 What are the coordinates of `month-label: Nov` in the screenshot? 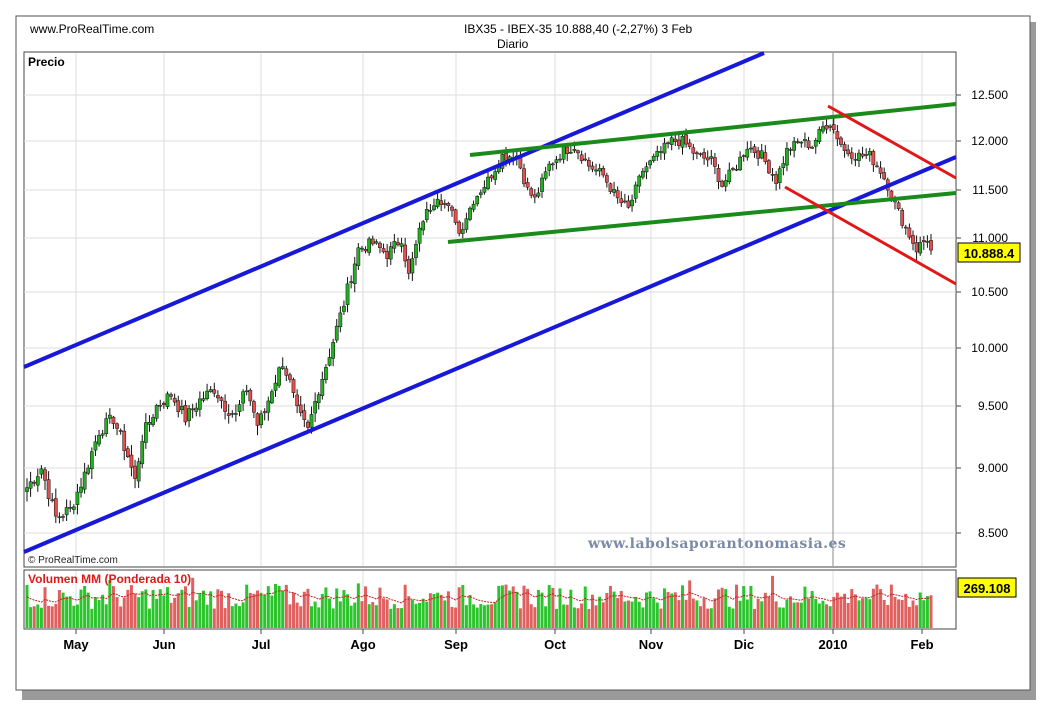 It's located at (651, 644).